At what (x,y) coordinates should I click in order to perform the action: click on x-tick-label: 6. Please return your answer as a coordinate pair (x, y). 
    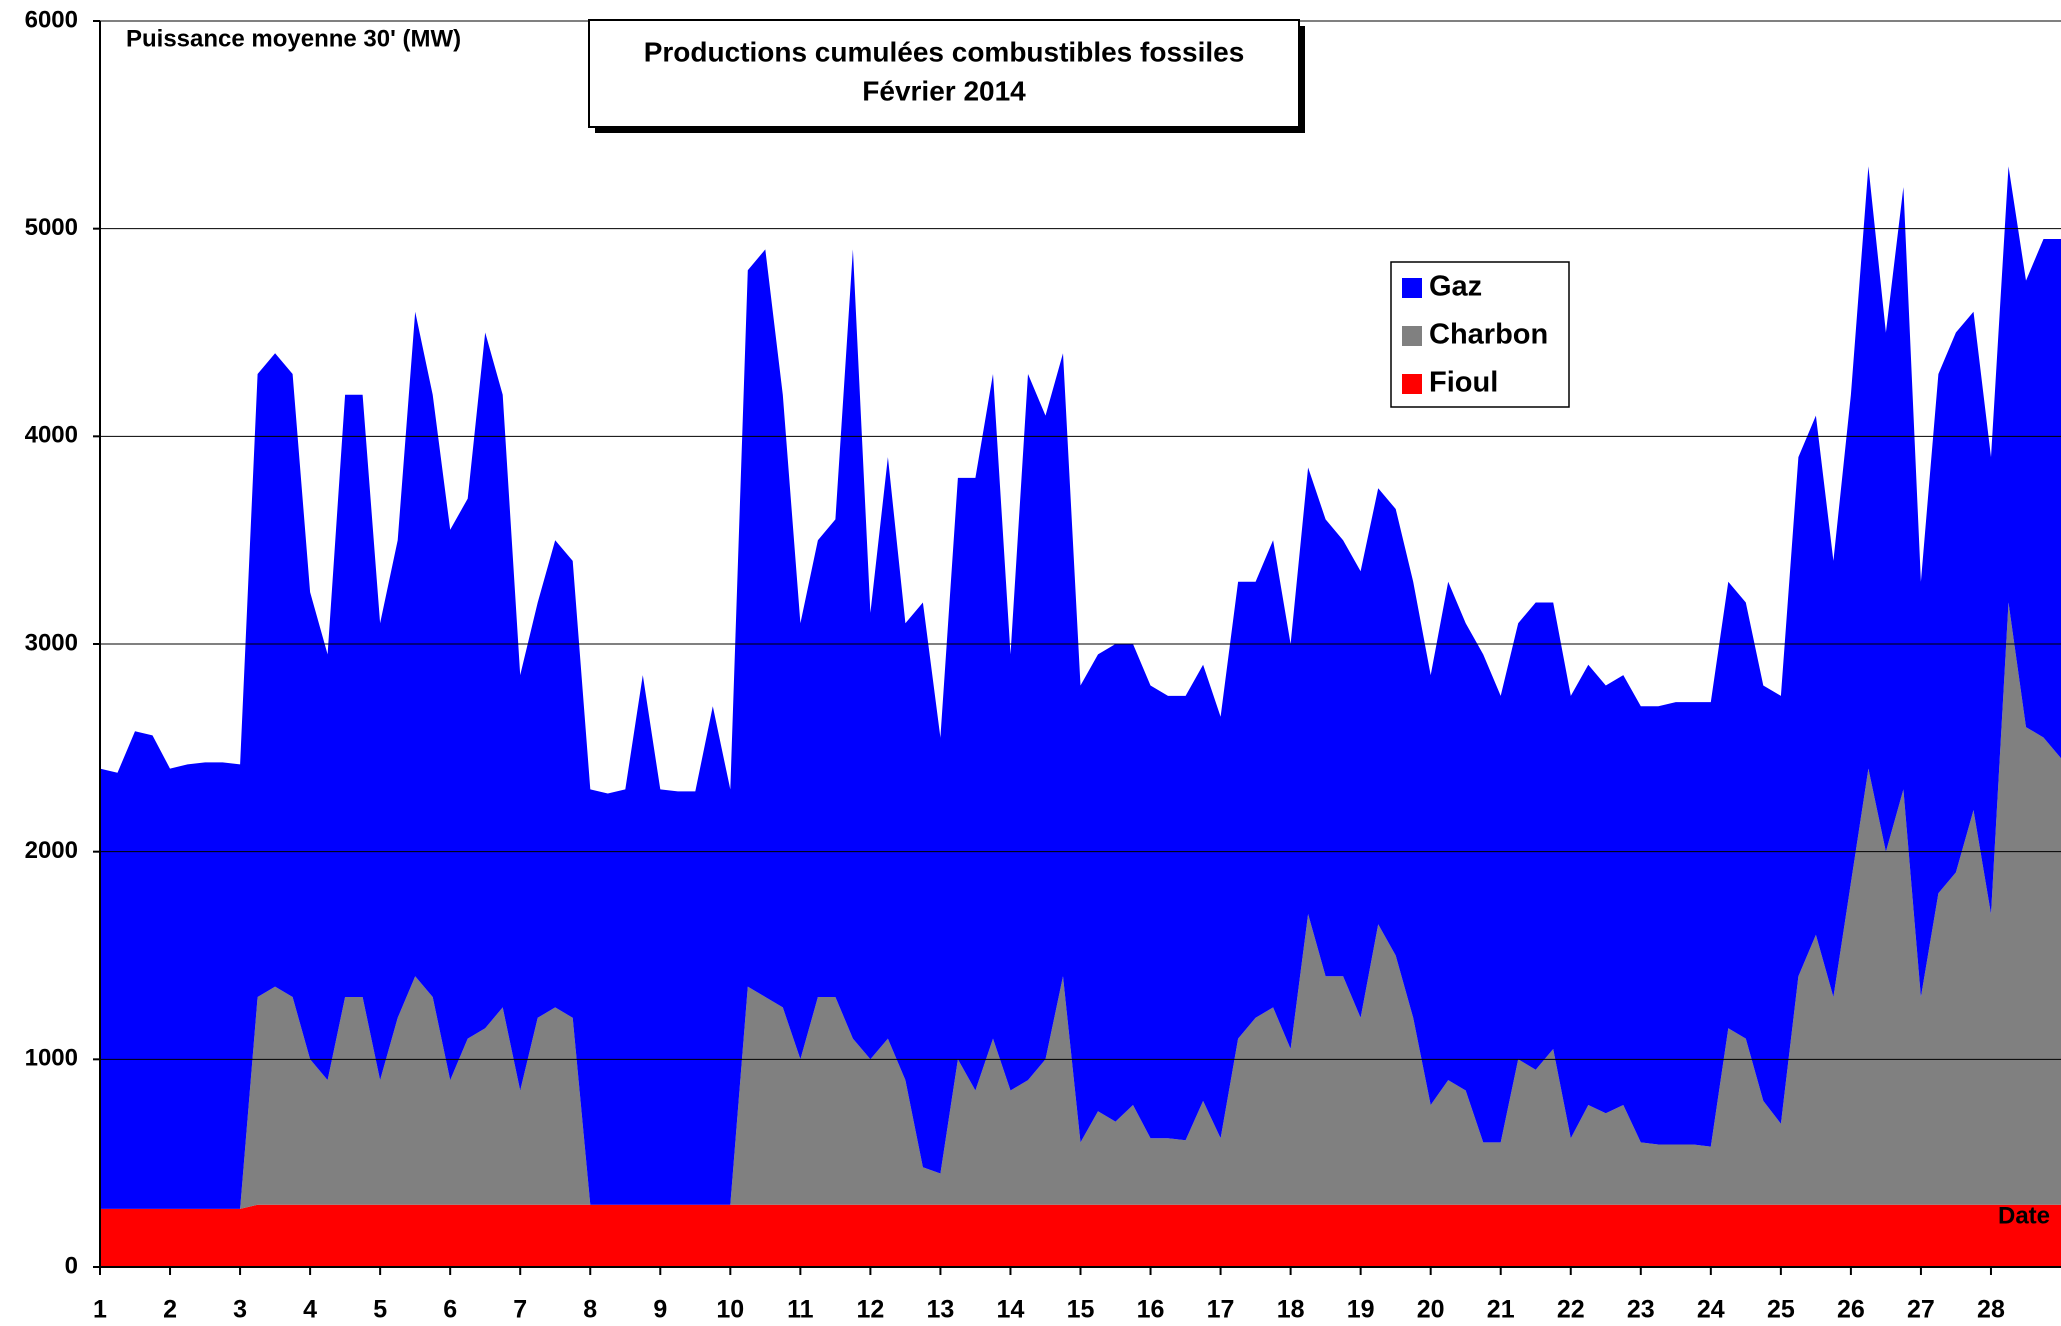
    Looking at the image, I should click on (450, 1310).